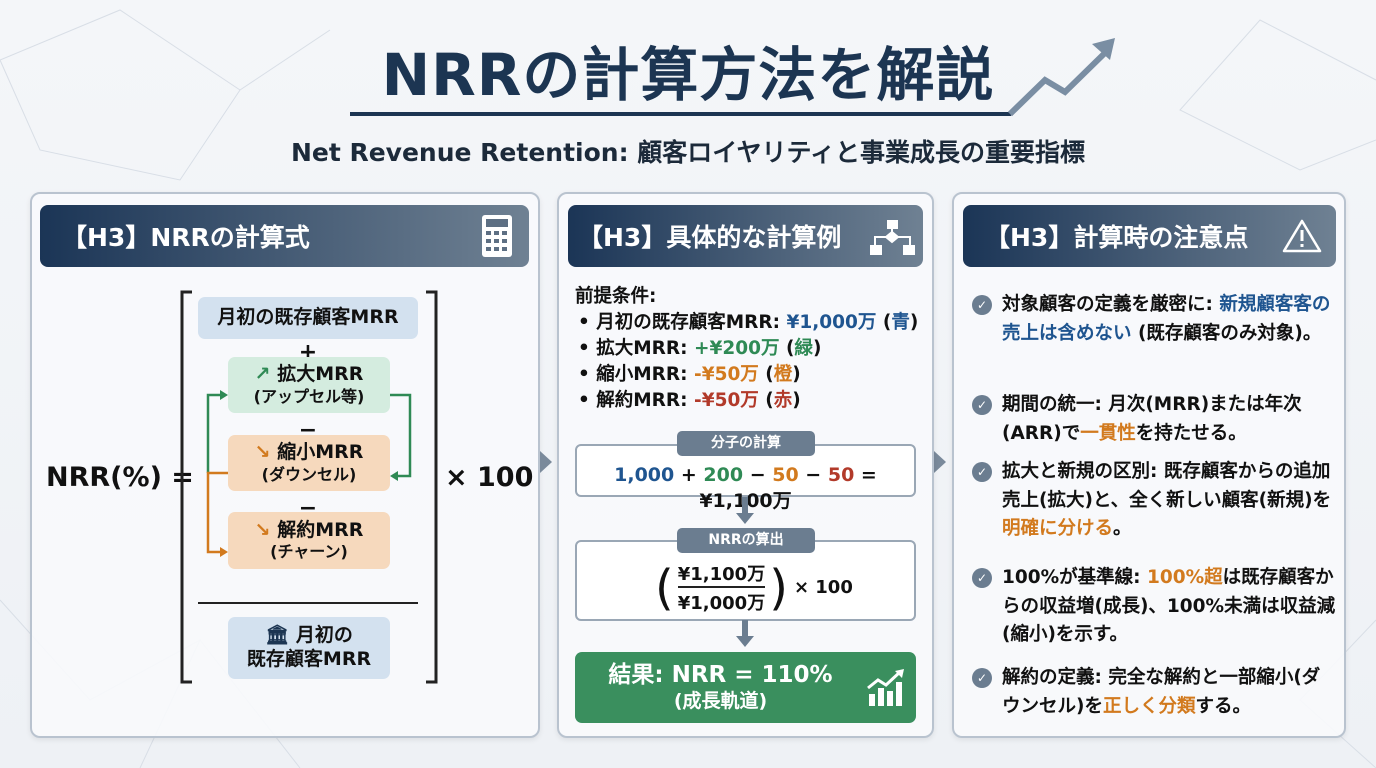 The width and height of the screenshot is (1376, 768). Describe the element at coordinates (885, 687) in the screenshot. I see `growth-chart-icon` at that location.